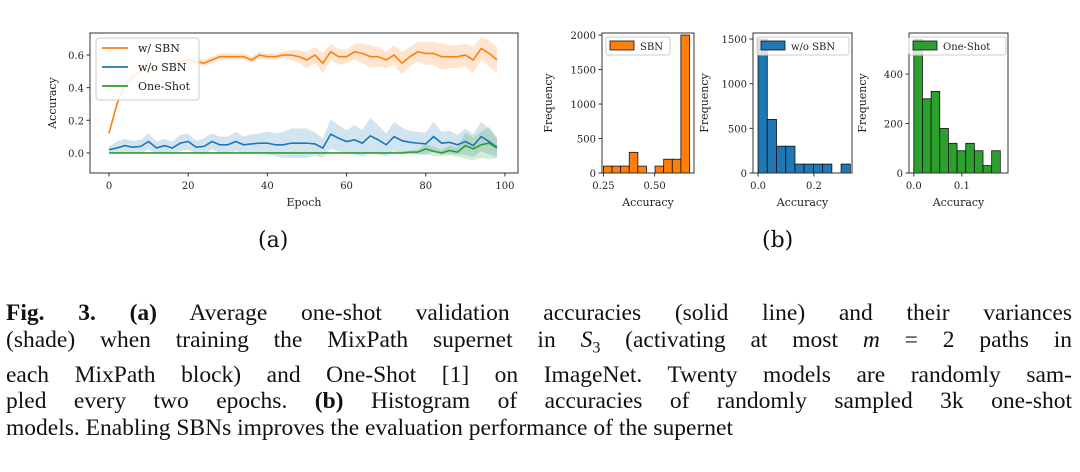  What do you see at coordinates (76, 56) in the screenshot?
I see `y-tick-label: 0.6` at bounding box center [76, 56].